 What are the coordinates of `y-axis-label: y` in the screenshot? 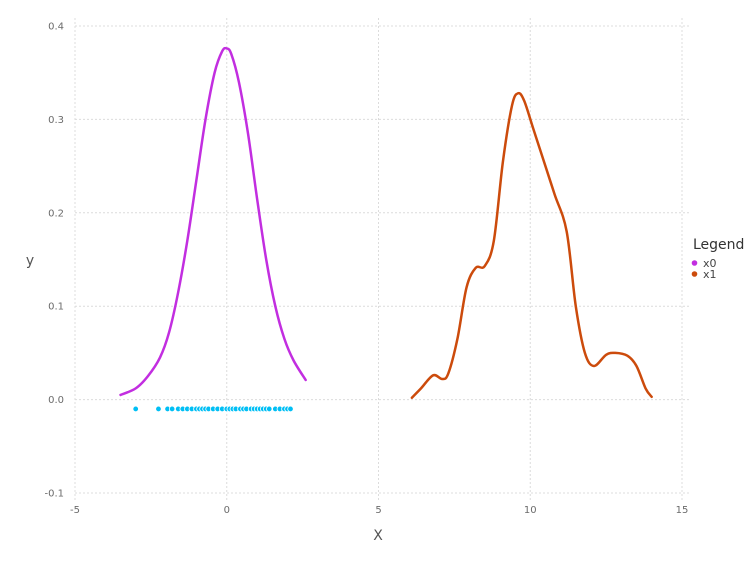 It's located at (30, 261).